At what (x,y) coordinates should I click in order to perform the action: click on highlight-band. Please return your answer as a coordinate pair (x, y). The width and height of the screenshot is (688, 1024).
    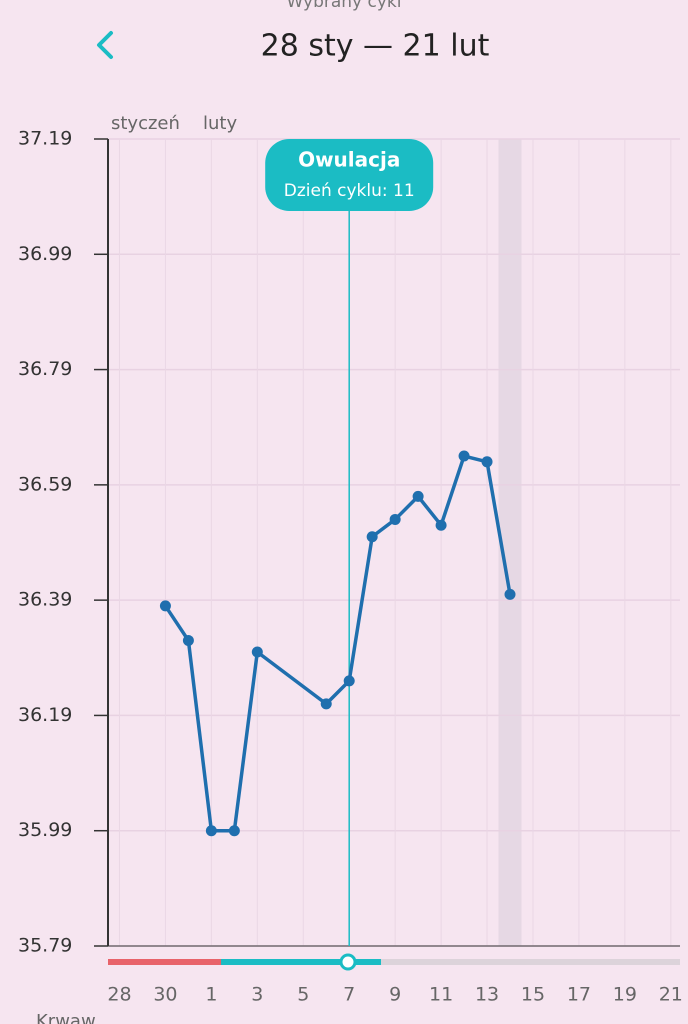
    Looking at the image, I should click on (510, 542).